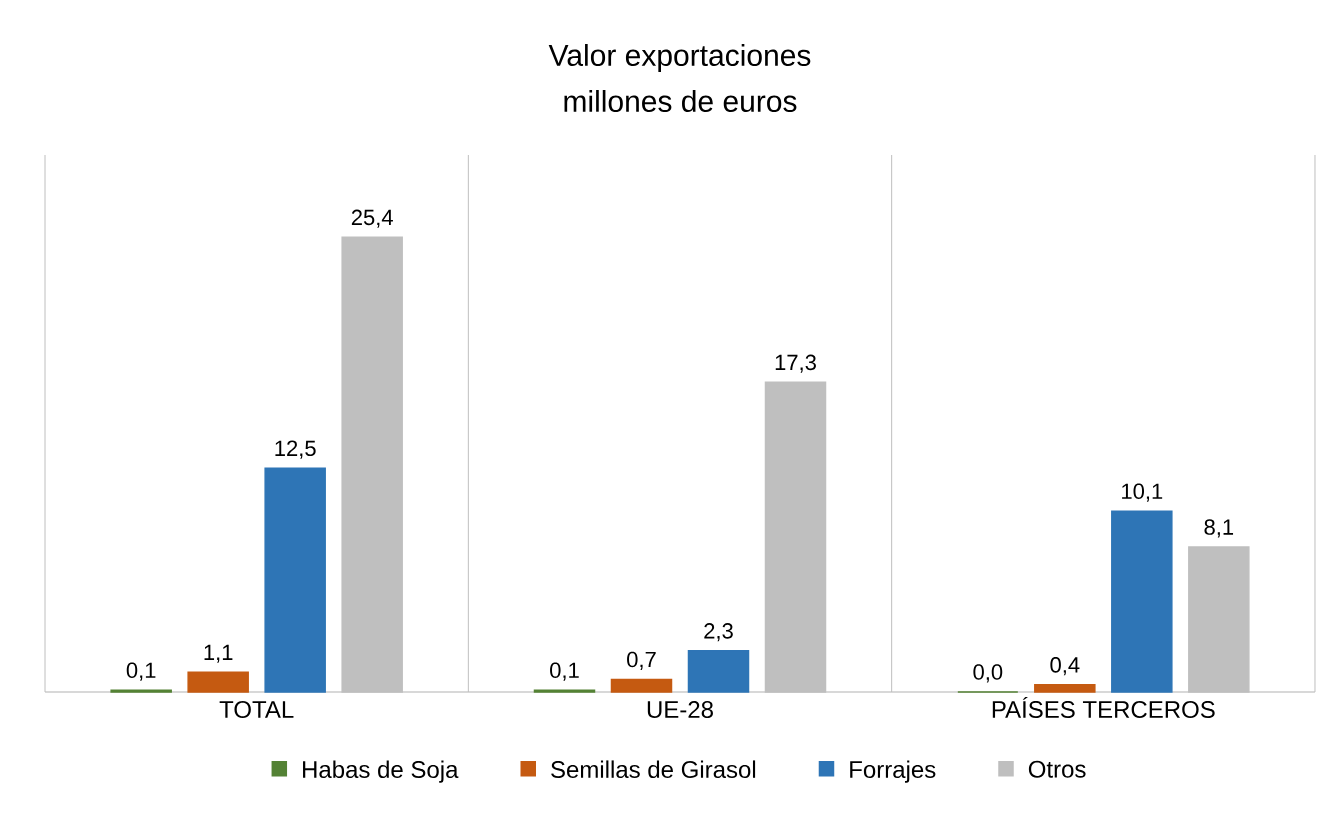 This screenshot has width=1340, height=818. What do you see at coordinates (381, 771) in the screenshot?
I see `legend-label: Habas de Soja` at bounding box center [381, 771].